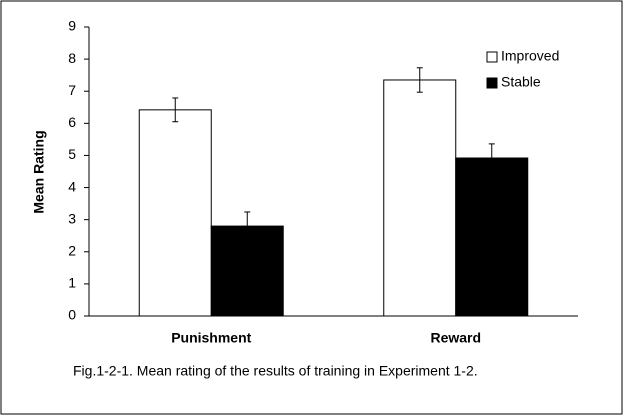 The image size is (624, 416). What do you see at coordinates (39, 171) in the screenshot?
I see `y-axis-label: Mean Rating` at bounding box center [39, 171].